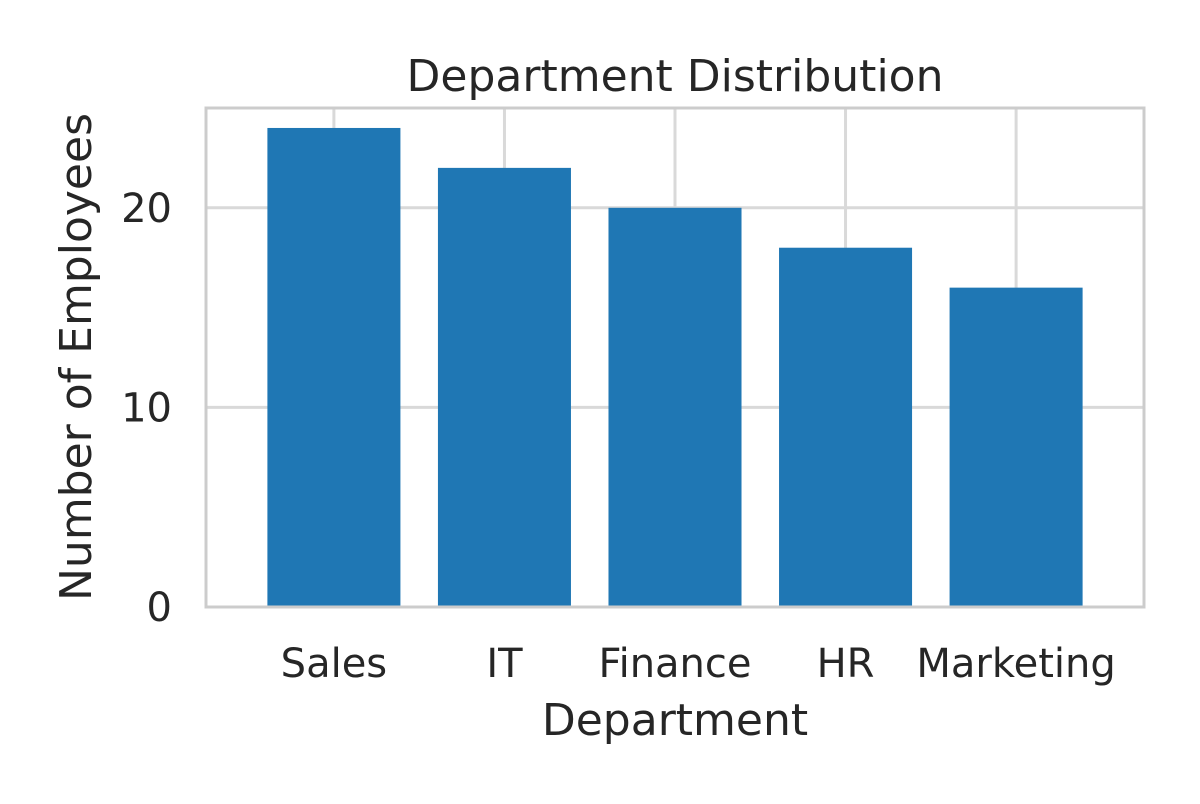 Image resolution: width=1200 pixels, height=804 pixels. I want to click on x-tick-label: HR, so click(846, 664).